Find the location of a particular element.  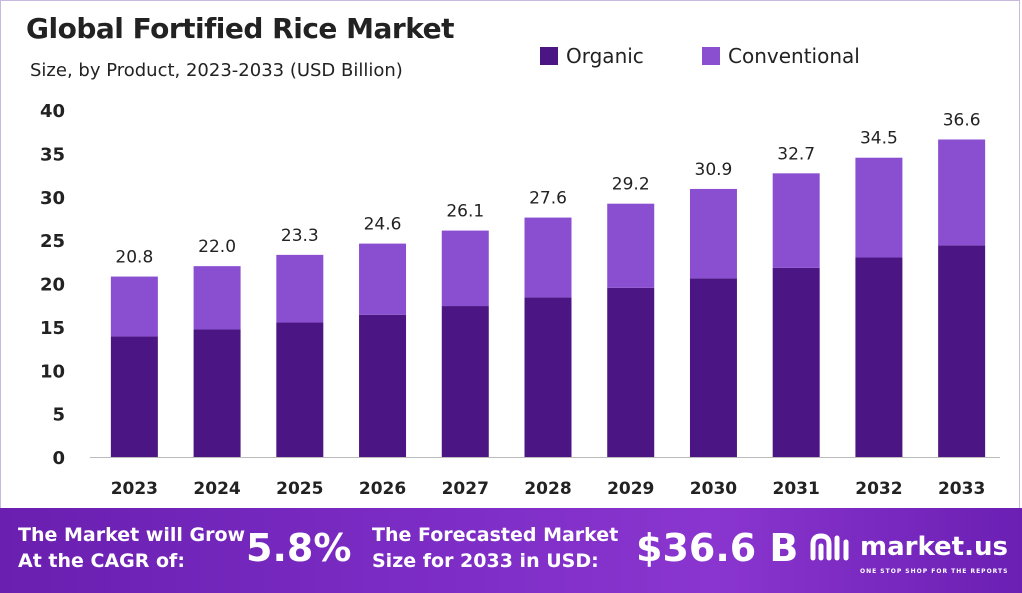

y-tick-label: 15 is located at coordinates (52, 328).